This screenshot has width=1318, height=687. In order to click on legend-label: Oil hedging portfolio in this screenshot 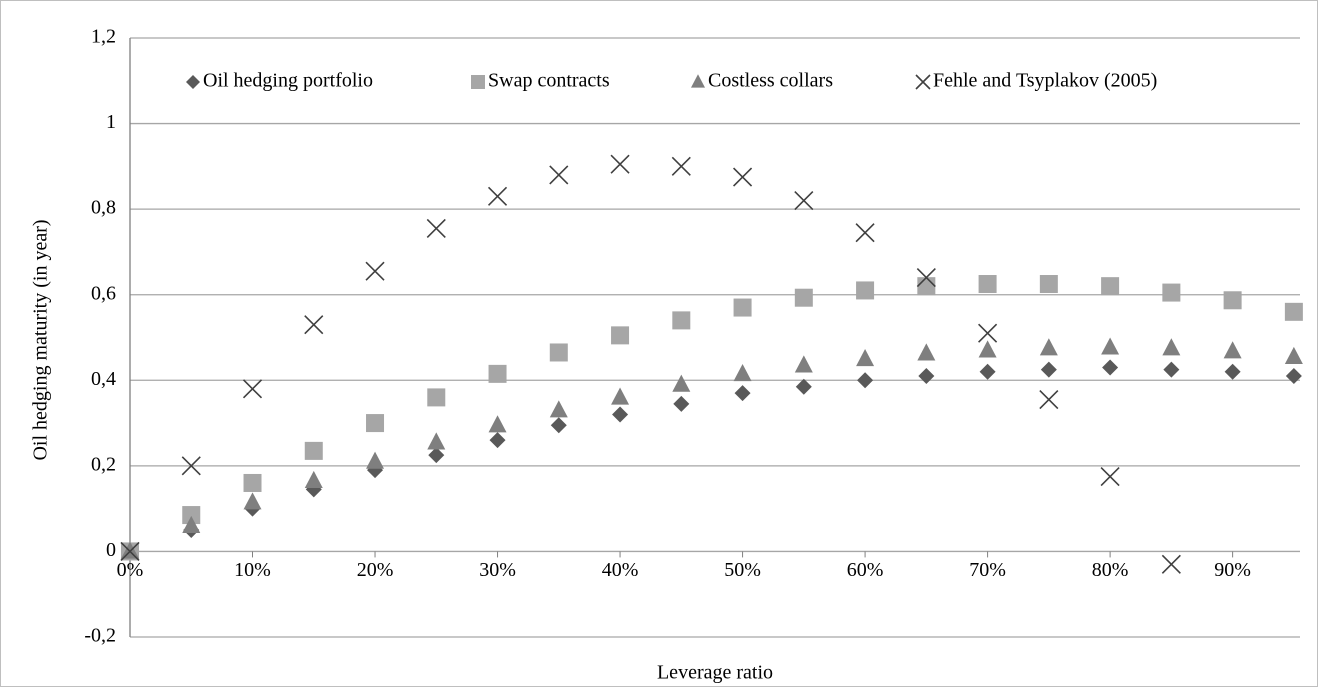, I will do `click(288, 81)`.